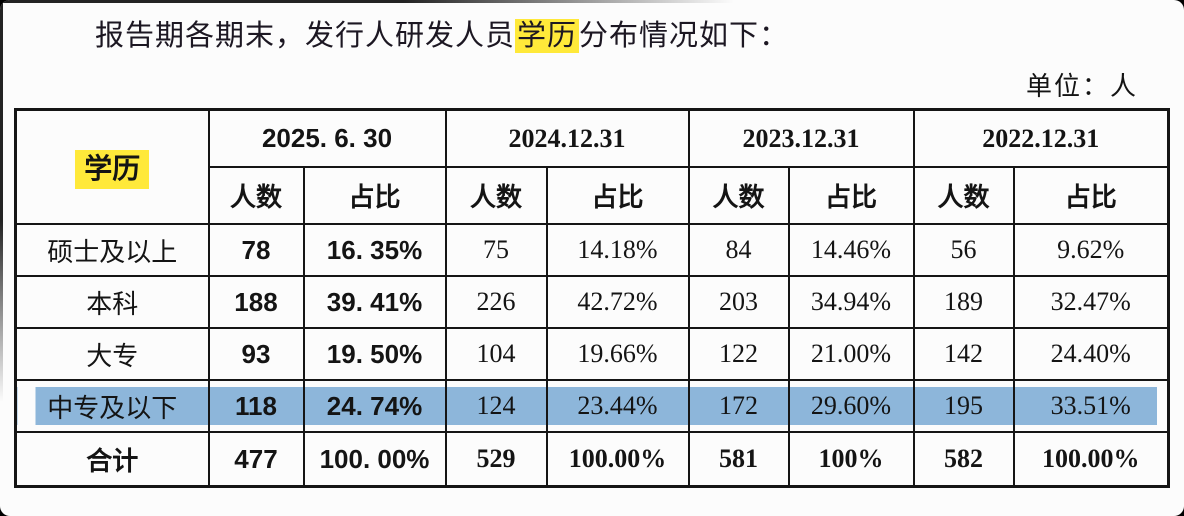  Describe the element at coordinates (738, 459) in the screenshot. I see `value-cell: 581` at that location.